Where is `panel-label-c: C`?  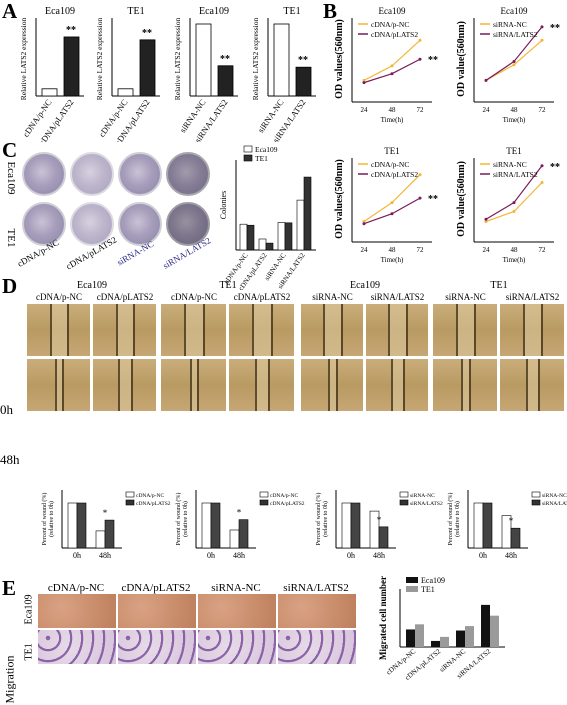 panel-label-c: C is located at coordinates (10, 150).